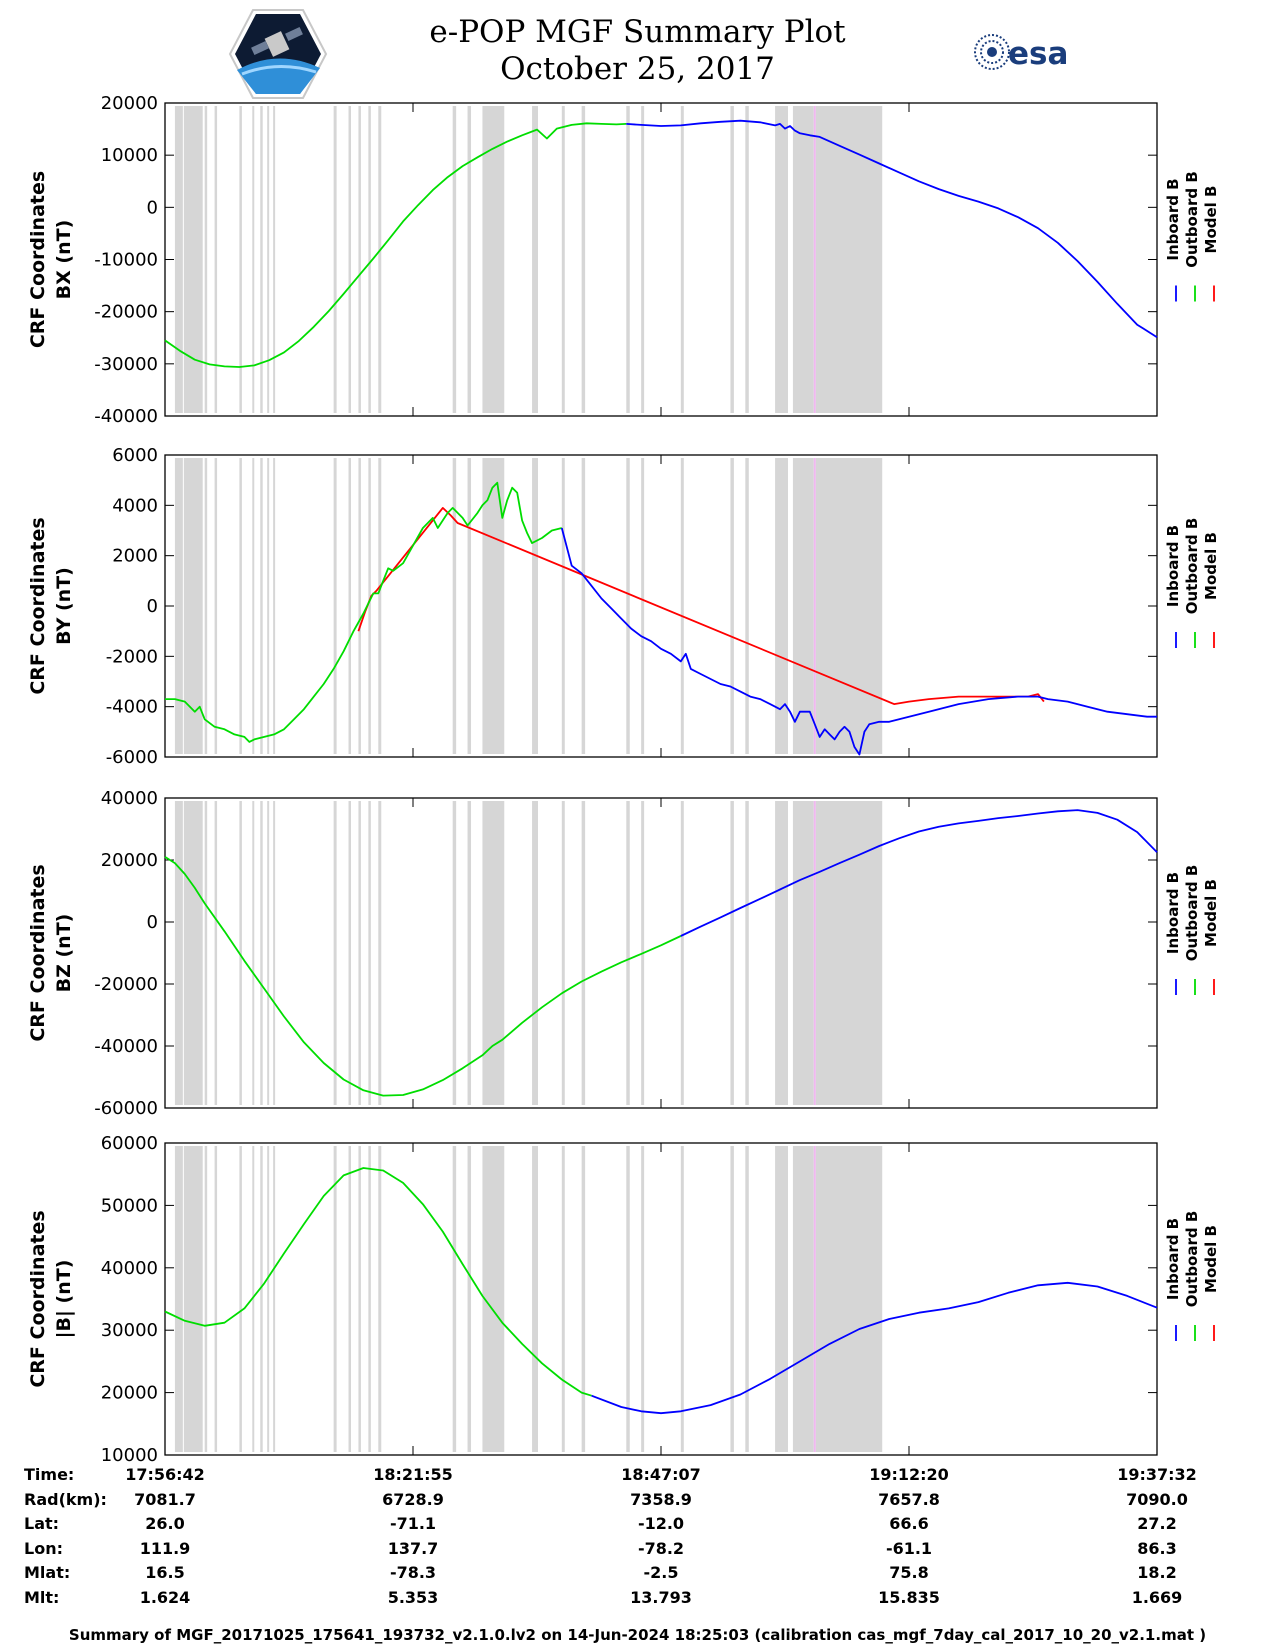 Image resolution: width=1275 pixels, height=1650 pixels. Describe the element at coordinates (126, 312) in the screenshot. I see `y-tick-label: -20000` at that location.